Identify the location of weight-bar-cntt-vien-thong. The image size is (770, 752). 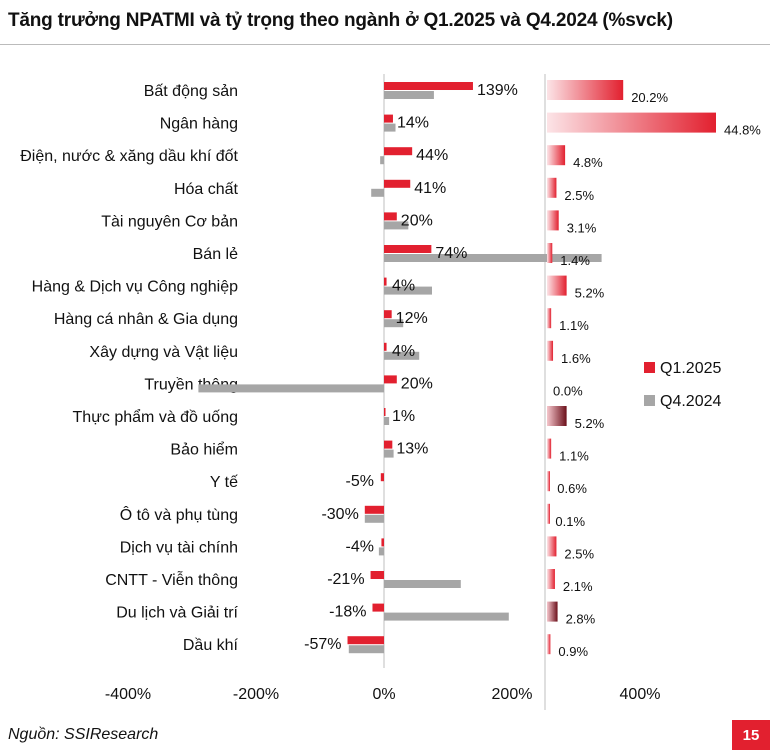
(551, 579).